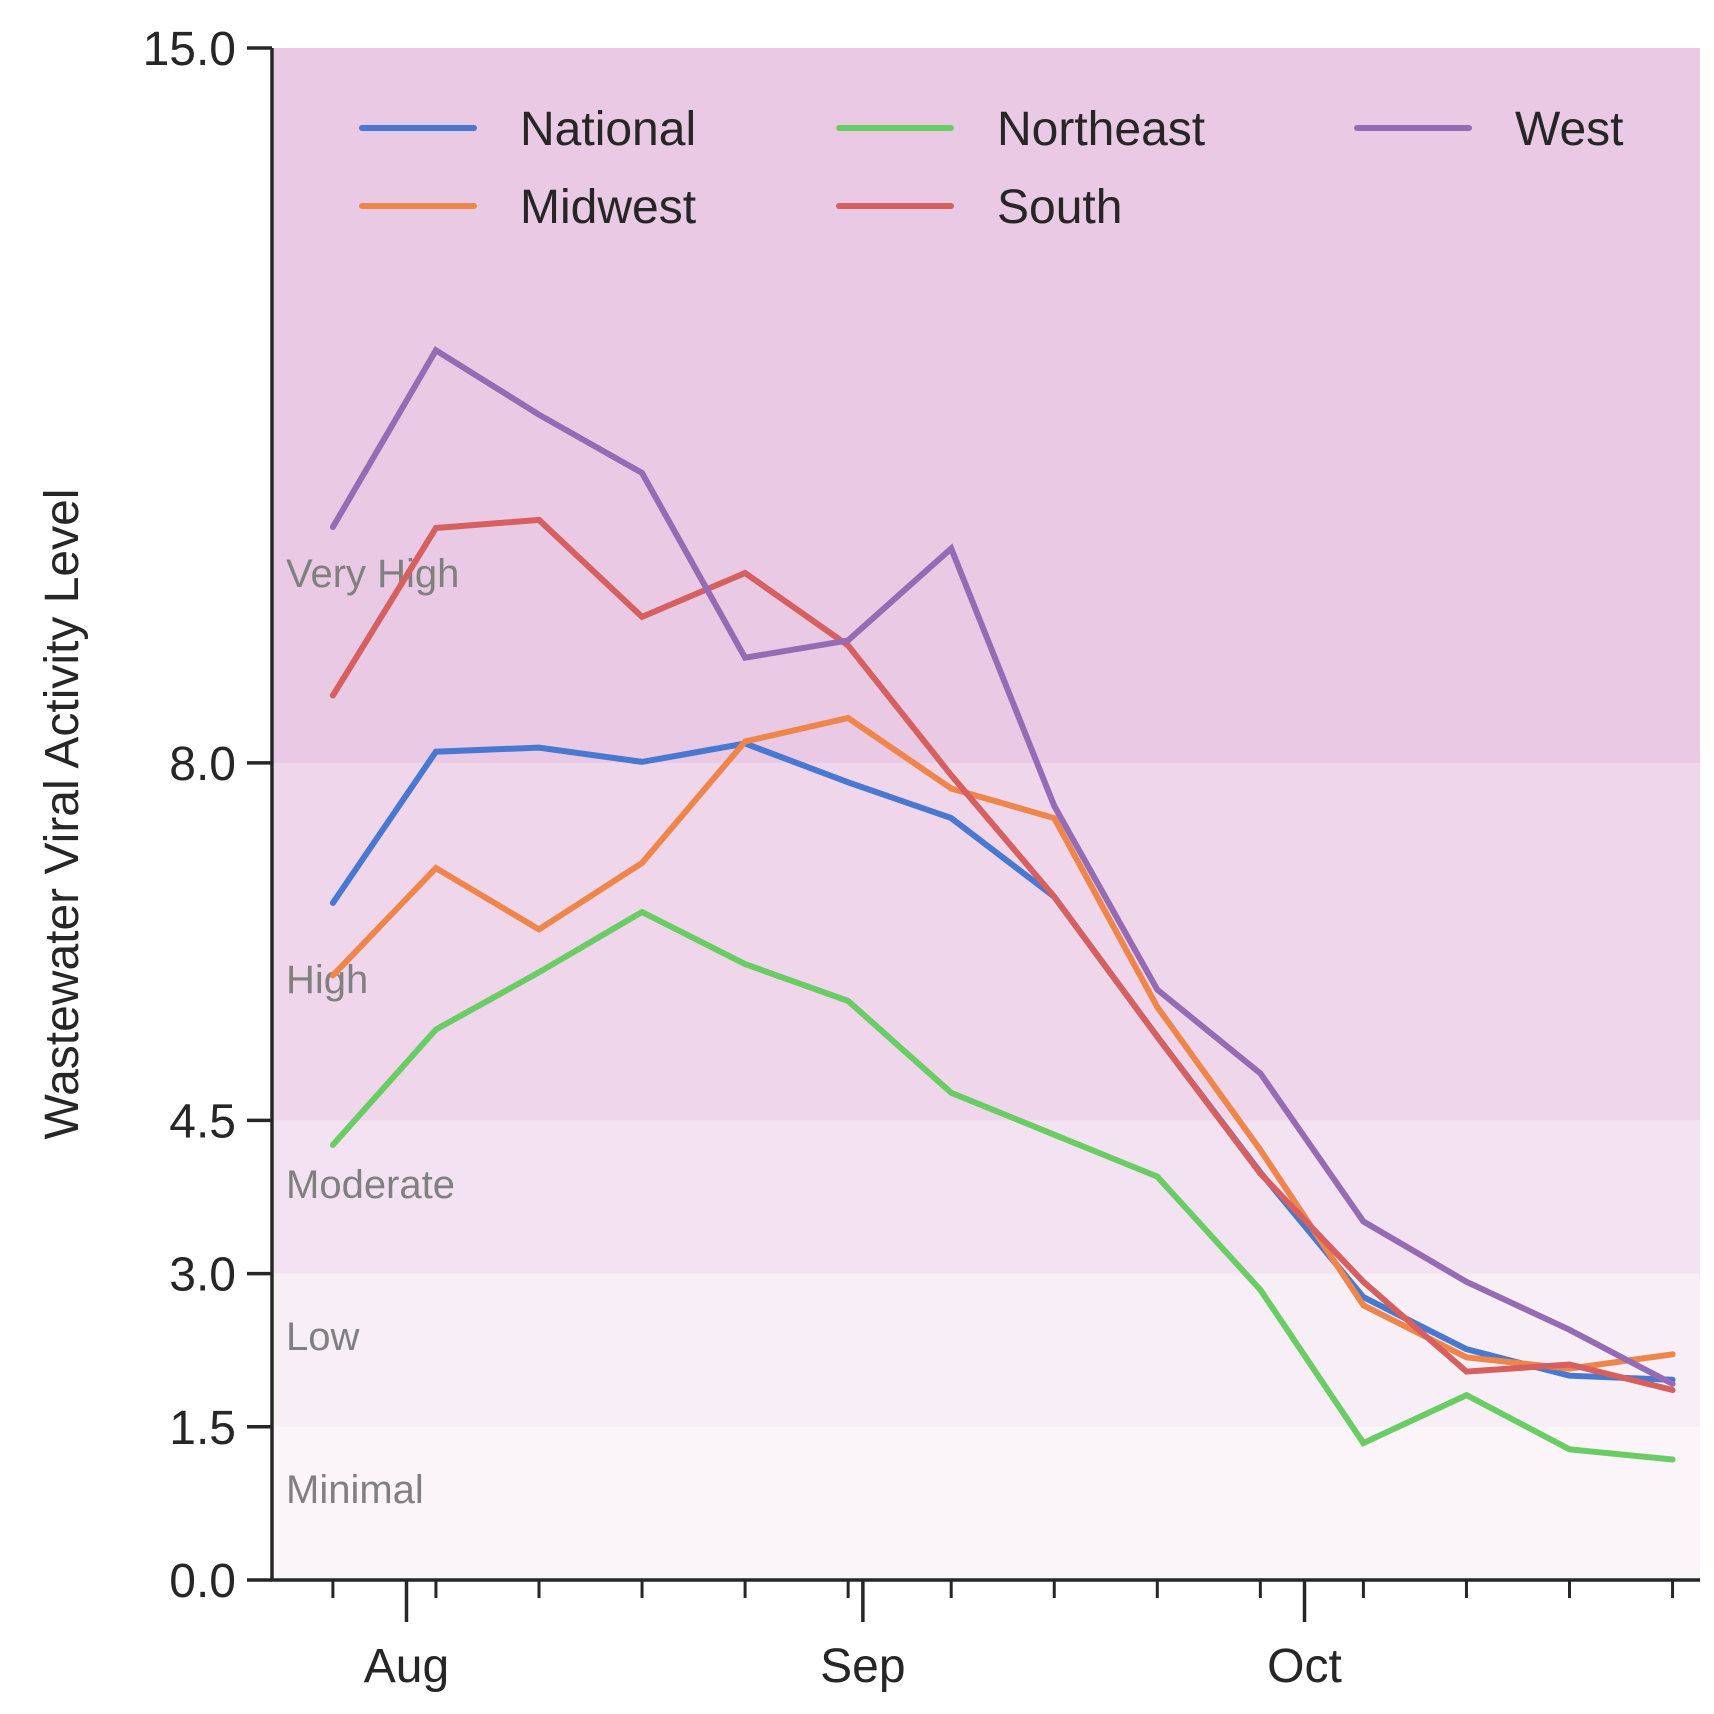 The height and width of the screenshot is (1714, 1714). Describe the element at coordinates (62, 814) in the screenshot. I see `y-axis-title: Wastewater Viral Activity Level` at that location.